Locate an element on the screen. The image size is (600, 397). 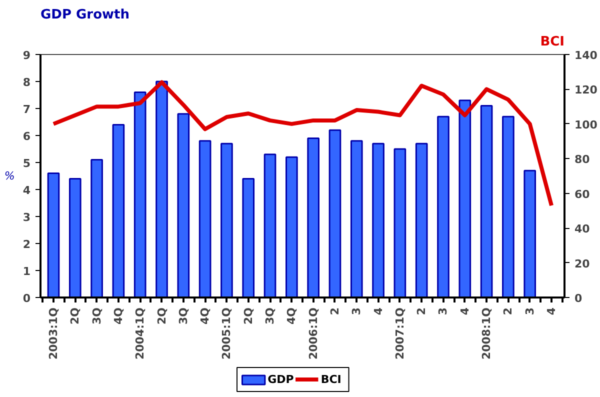
y2-tick-label: 120 is located at coordinates (586, 90).